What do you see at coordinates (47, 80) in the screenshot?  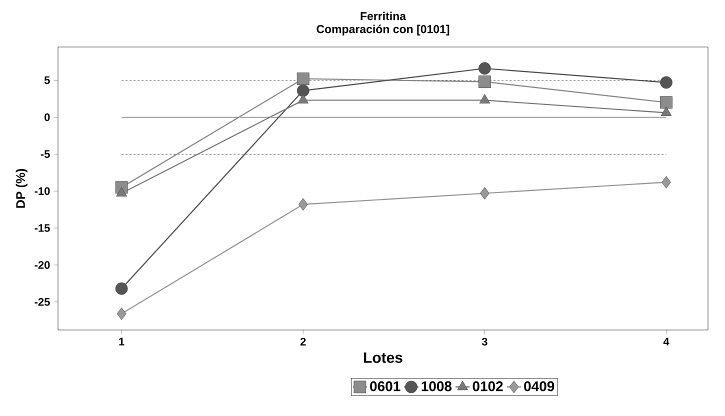 I see `y-tick-label: 5` at bounding box center [47, 80].